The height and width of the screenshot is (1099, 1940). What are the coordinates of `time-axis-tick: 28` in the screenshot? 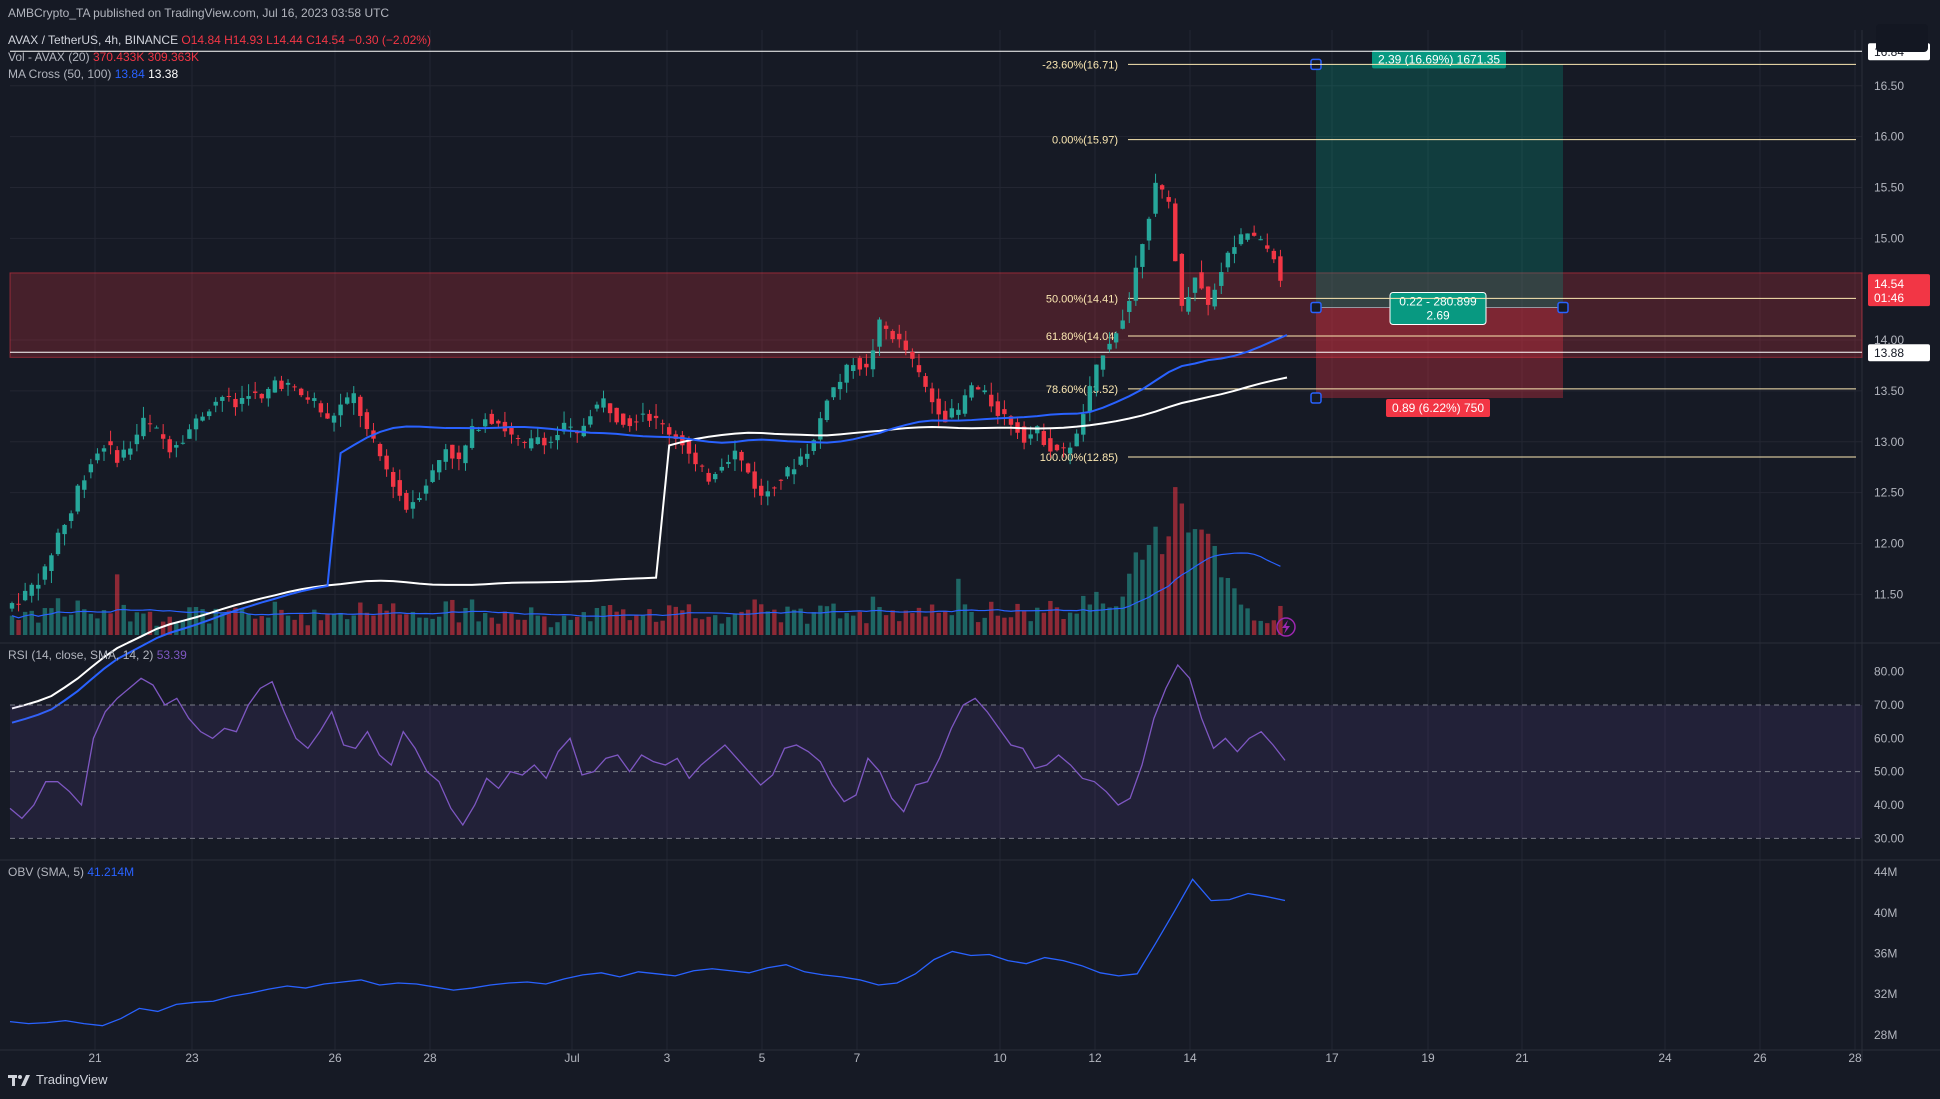 It's located at (430, 1058).